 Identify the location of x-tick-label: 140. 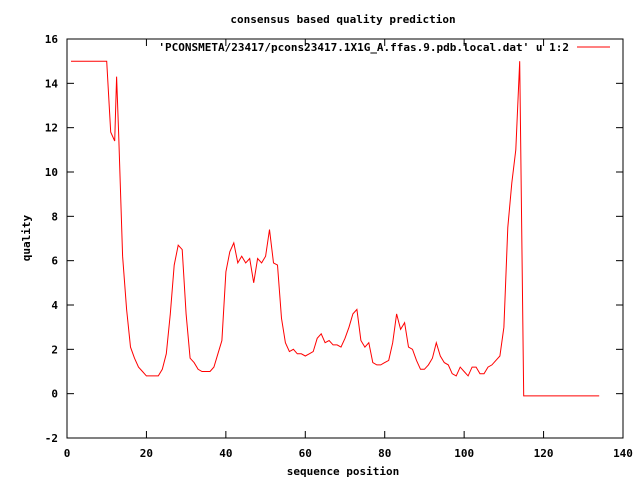
(623, 453).